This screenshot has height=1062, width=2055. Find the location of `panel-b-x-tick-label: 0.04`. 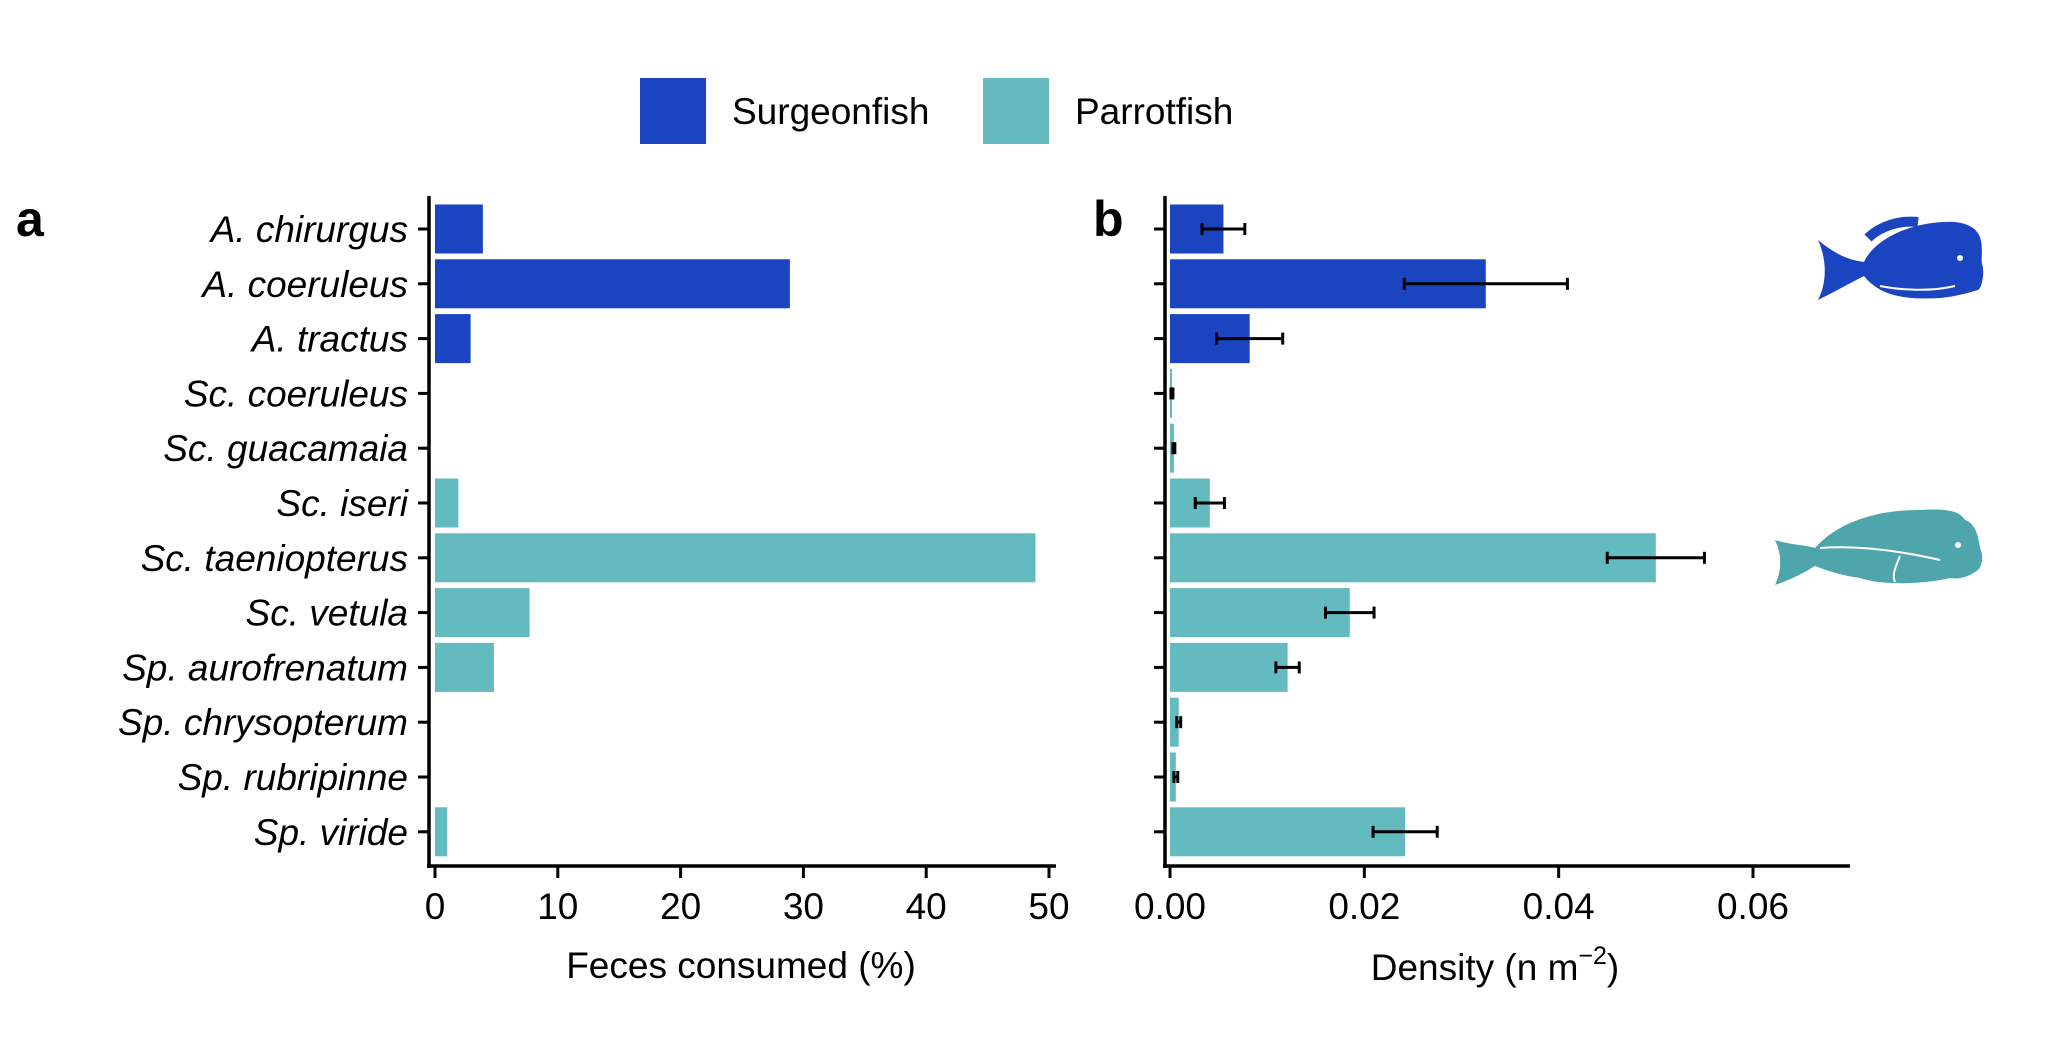

panel-b-x-tick-label: 0.04 is located at coordinates (1559, 906).